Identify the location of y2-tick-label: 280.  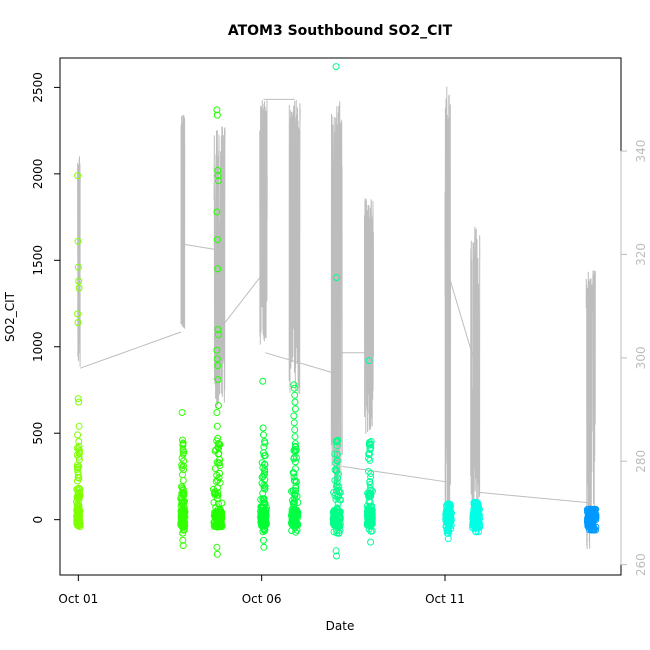
(641, 461).